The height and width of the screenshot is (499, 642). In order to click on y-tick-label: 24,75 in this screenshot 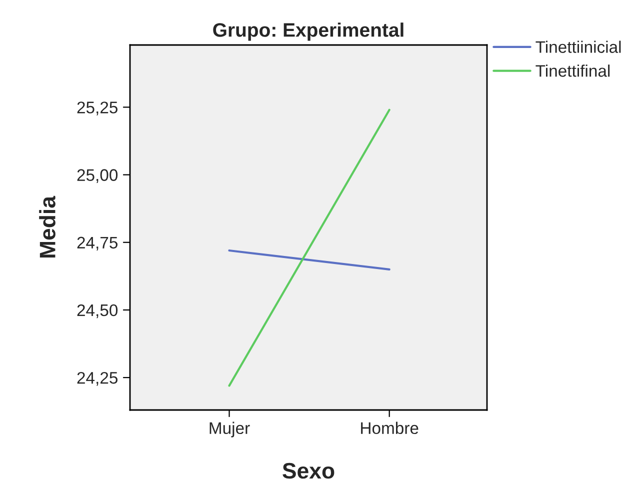, I will do `click(97, 243)`.